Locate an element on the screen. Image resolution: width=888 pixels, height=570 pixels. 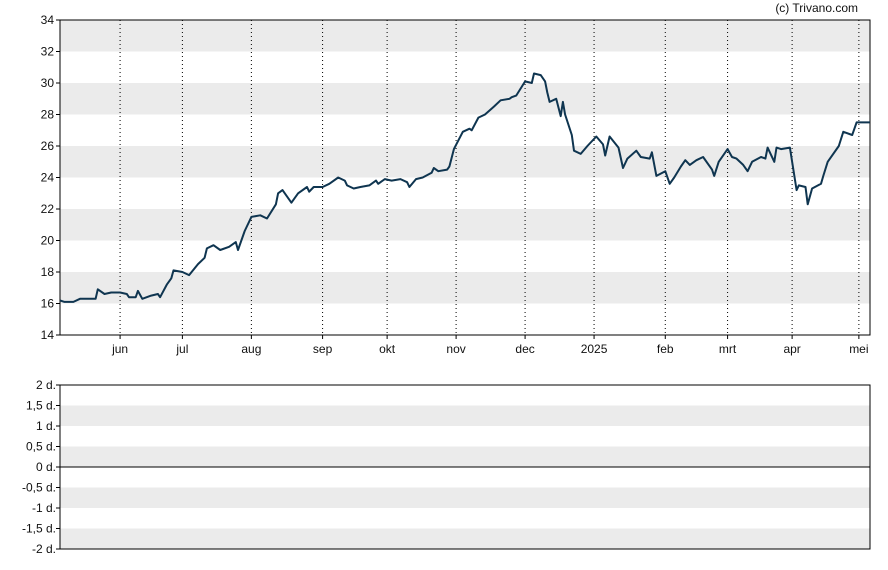
price-x-tick-label: jun is located at coordinates (119, 349).